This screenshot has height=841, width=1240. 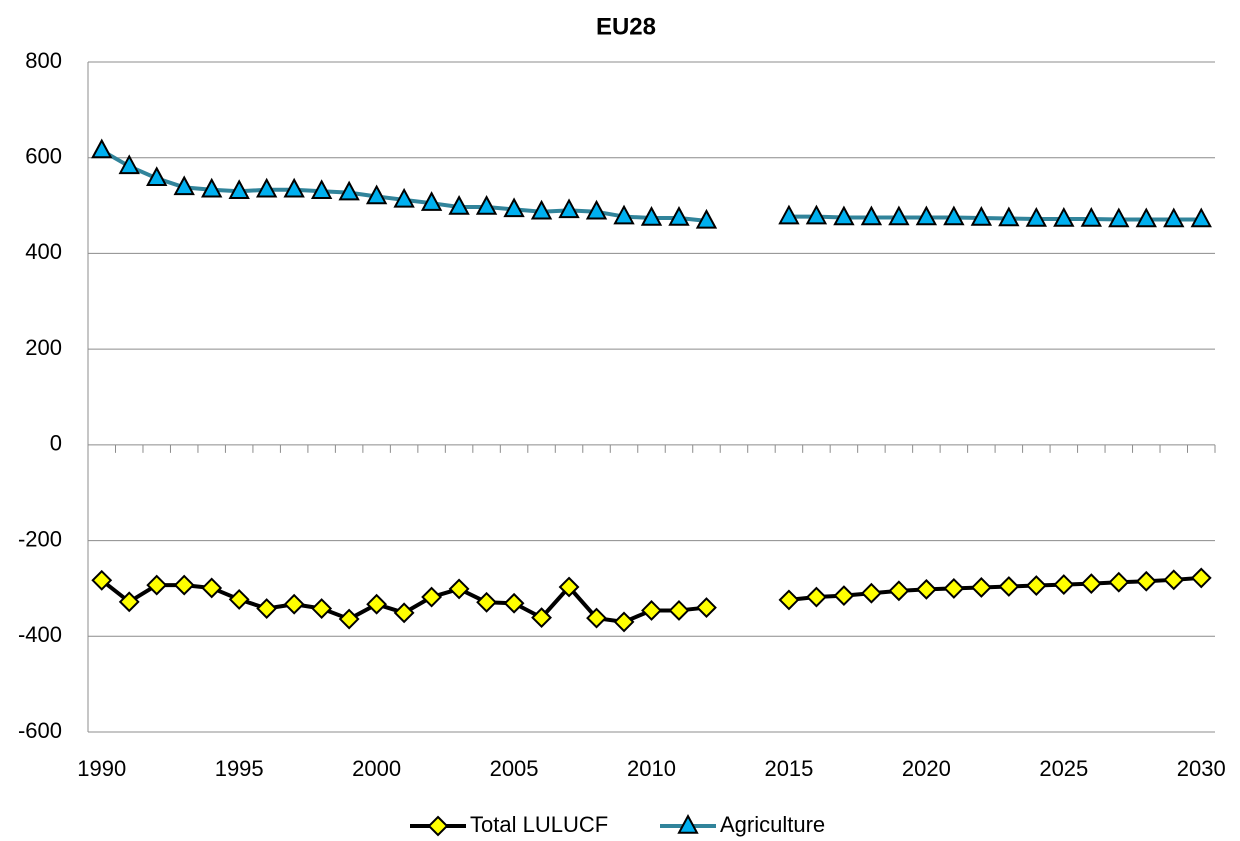 What do you see at coordinates (43, 251) in the screenshot?
I see `y-tick-label: 400` at bounding box center [43, 251].